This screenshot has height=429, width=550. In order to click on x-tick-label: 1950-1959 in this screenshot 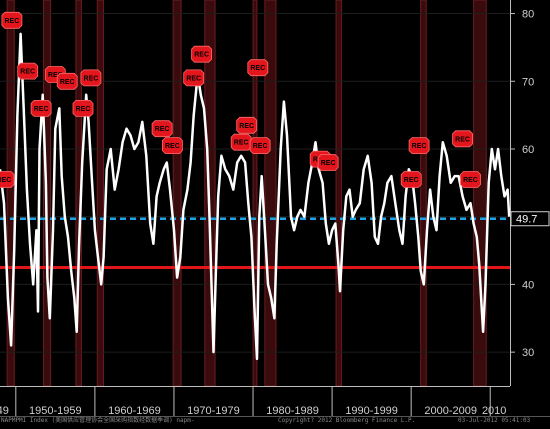, I will do `click(55, 411)`.